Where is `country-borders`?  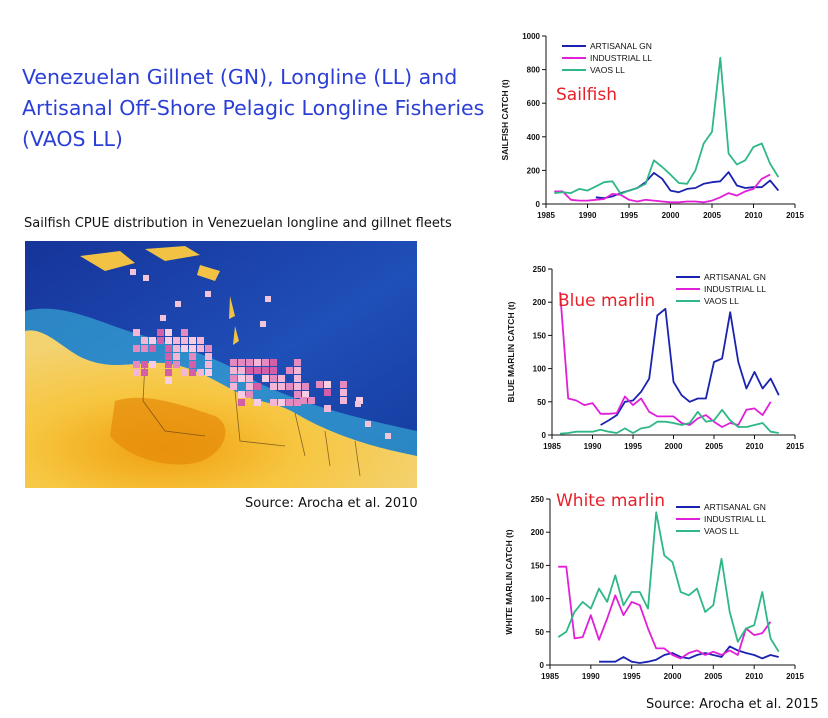 country-borders is located at coordinates (251, 419).